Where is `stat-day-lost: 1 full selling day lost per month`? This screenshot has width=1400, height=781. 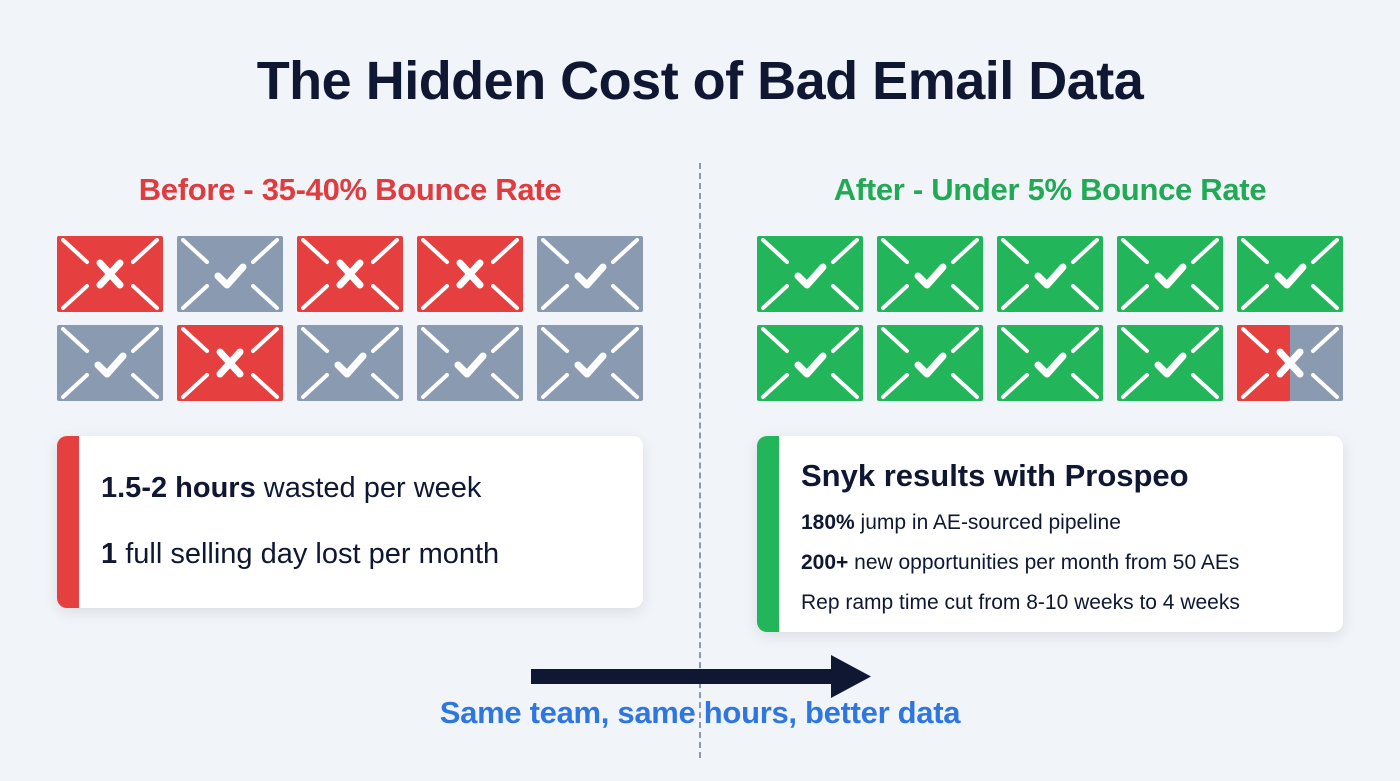
stat-day-lost: 1 full selling day lost per month is located at coordinates (300, 554).